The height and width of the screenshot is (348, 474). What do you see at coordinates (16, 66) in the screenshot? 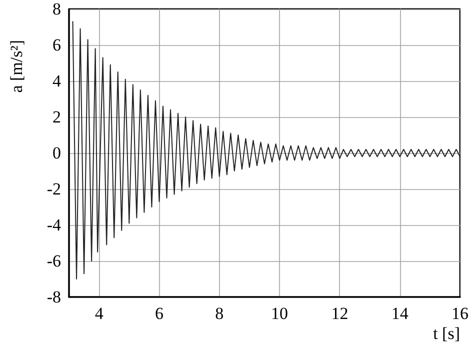
I see `y-axis-title: a [m/s²]` at bounding box center [16, 66].